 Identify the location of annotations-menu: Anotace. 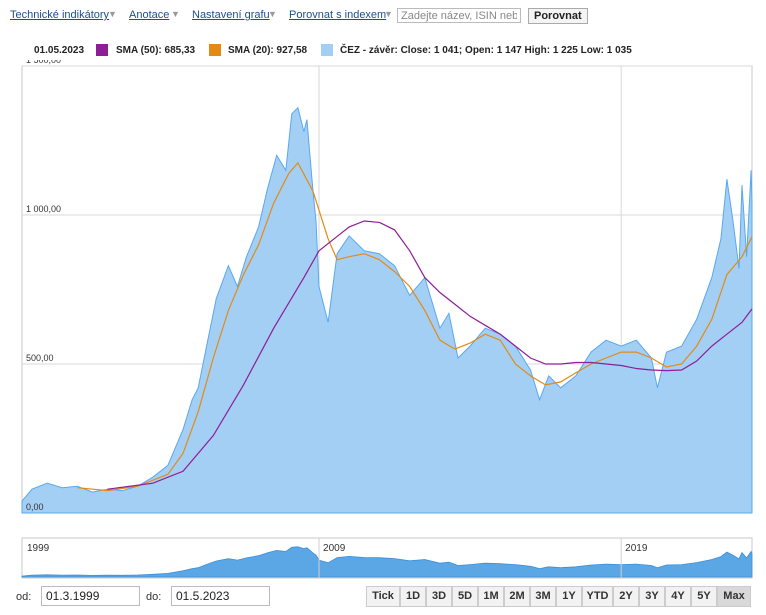
(149, 15).